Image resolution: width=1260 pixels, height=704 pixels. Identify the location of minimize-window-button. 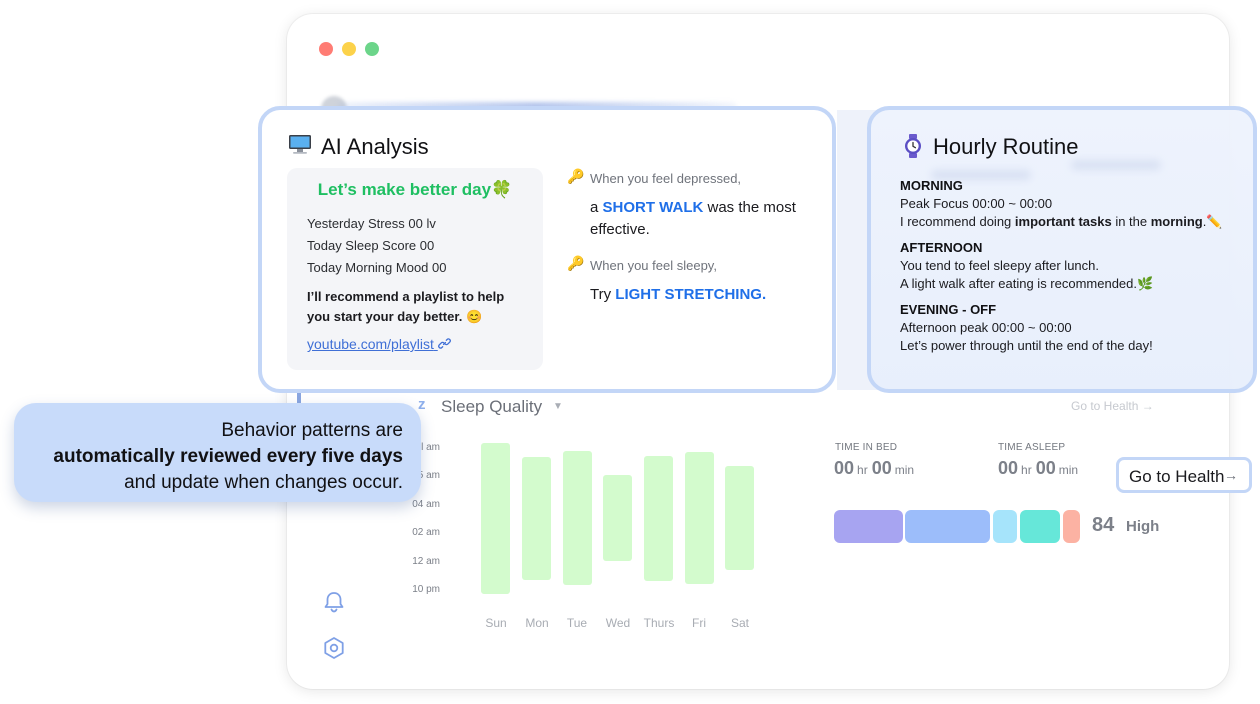
(349, 49).